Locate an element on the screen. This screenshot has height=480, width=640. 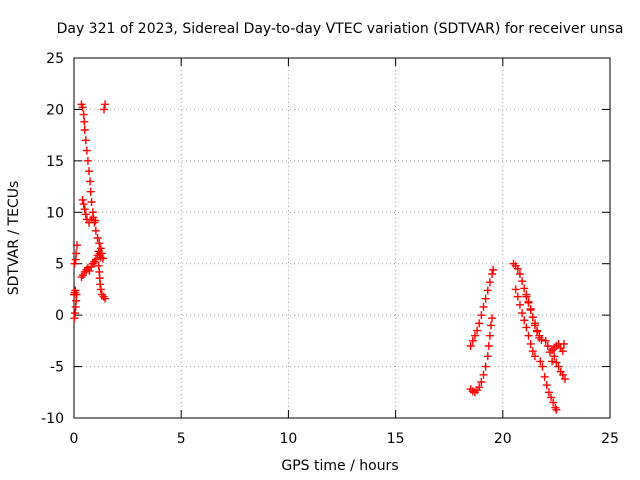
y-tick-label: 20 is located at coordinates (55, 110).